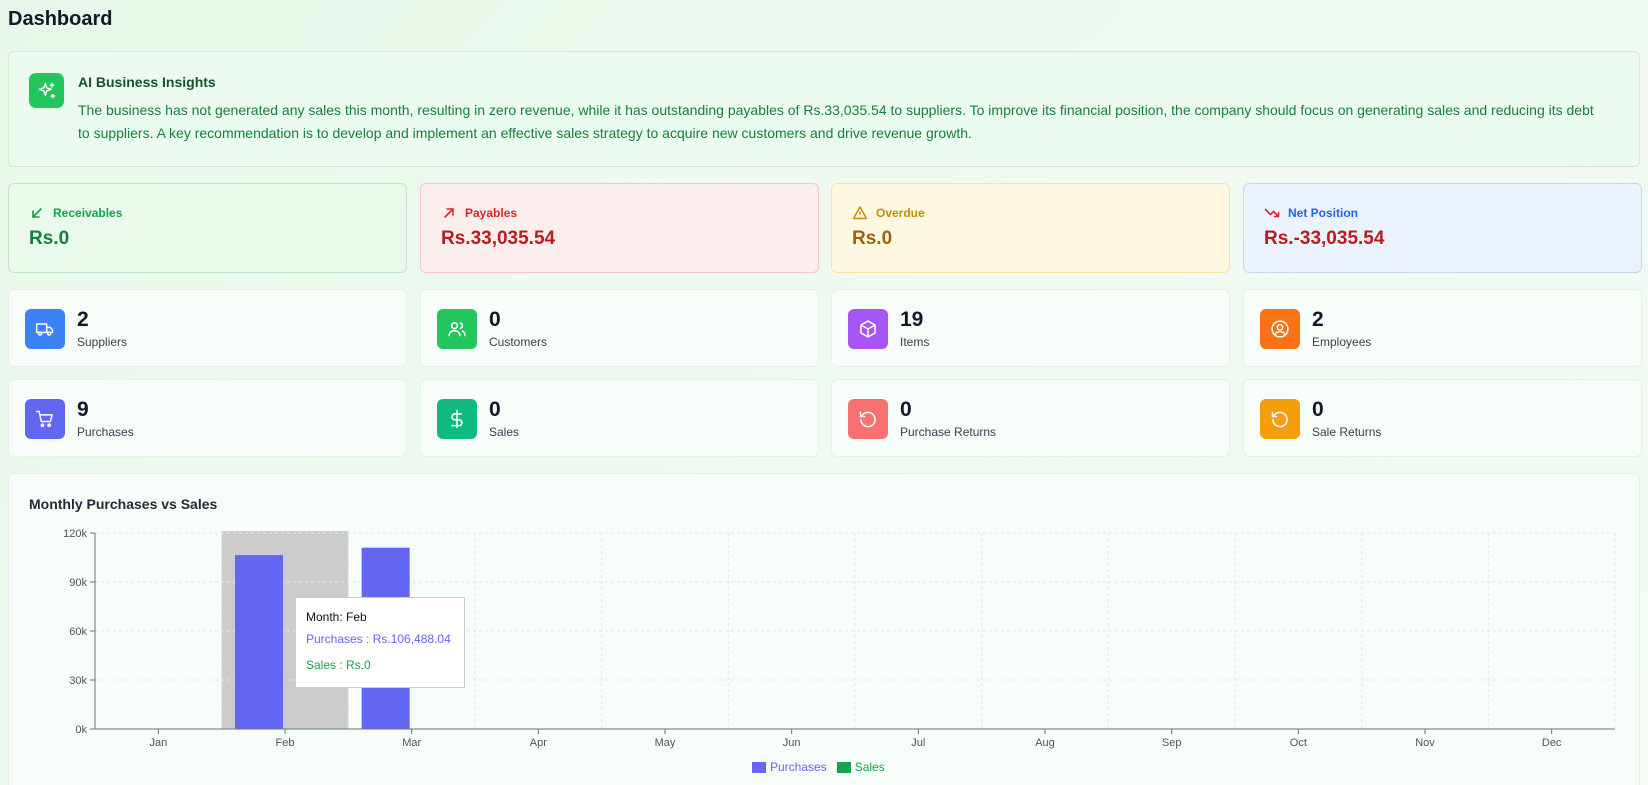  Describe the element at coordinates (338, 665) in the screenshot. I see `tooltip-sales: Sales : Rs.0` at that location.